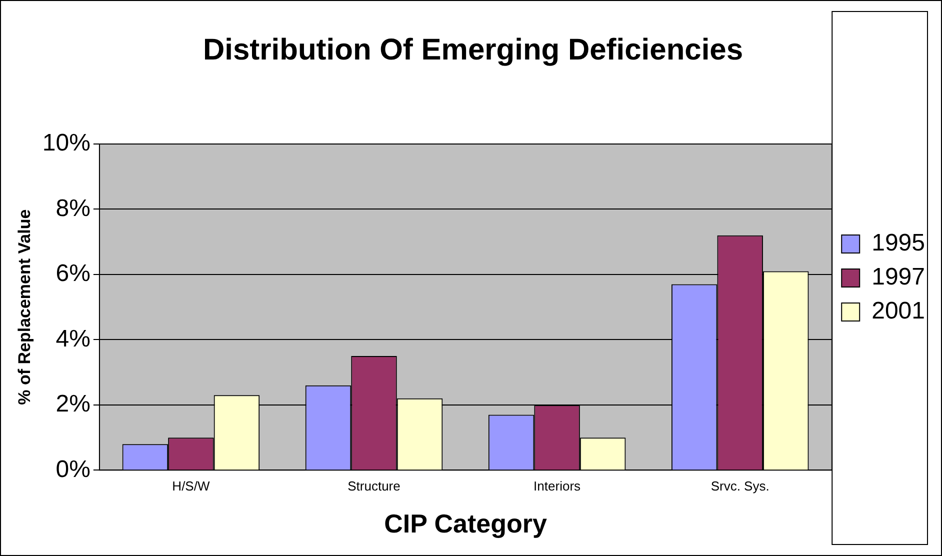 This screenshot has width=942, height=556. I want to click on x-tick-label: Interiors, so click(558, 486).